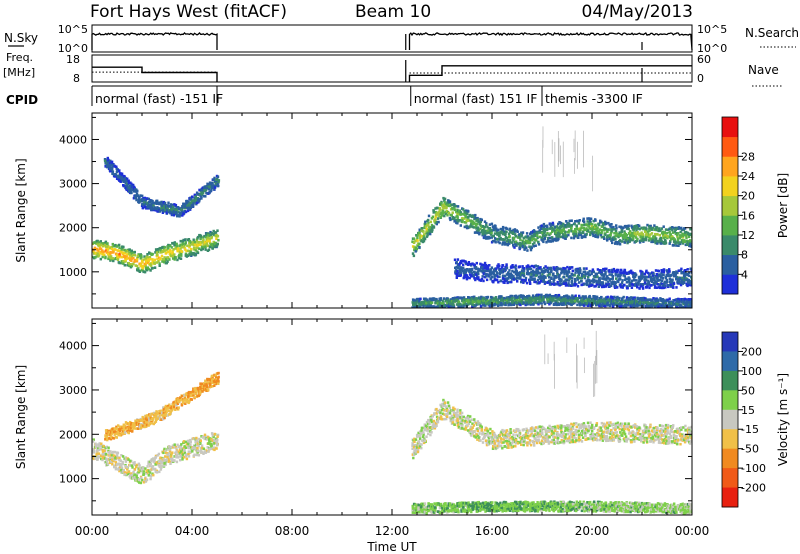  I want to click on freq-tick-high: 18, so click(73, 59).